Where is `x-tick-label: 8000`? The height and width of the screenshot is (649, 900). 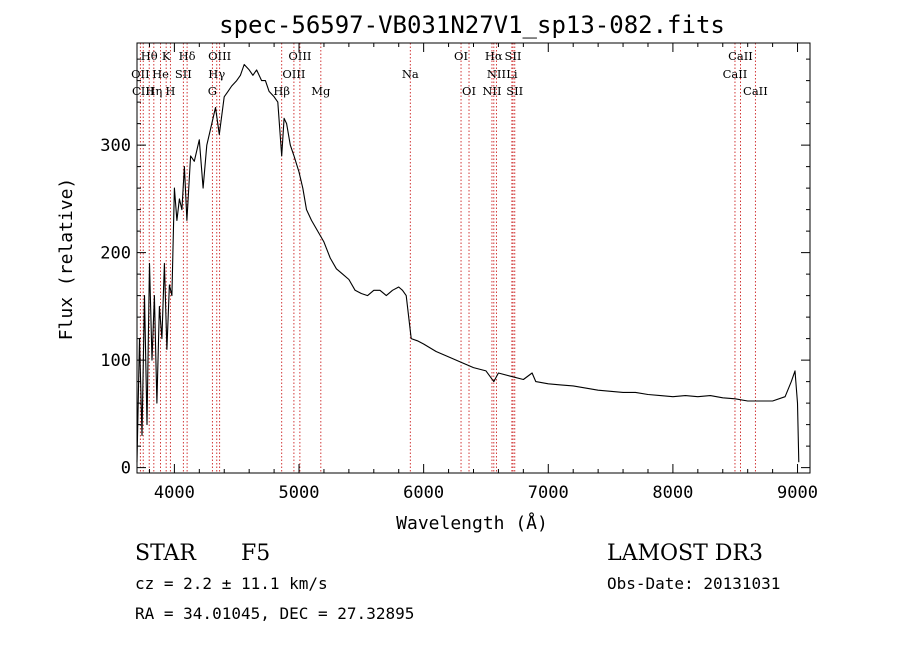 x-tick-label: 8000 is located at coordinates (672, 493).